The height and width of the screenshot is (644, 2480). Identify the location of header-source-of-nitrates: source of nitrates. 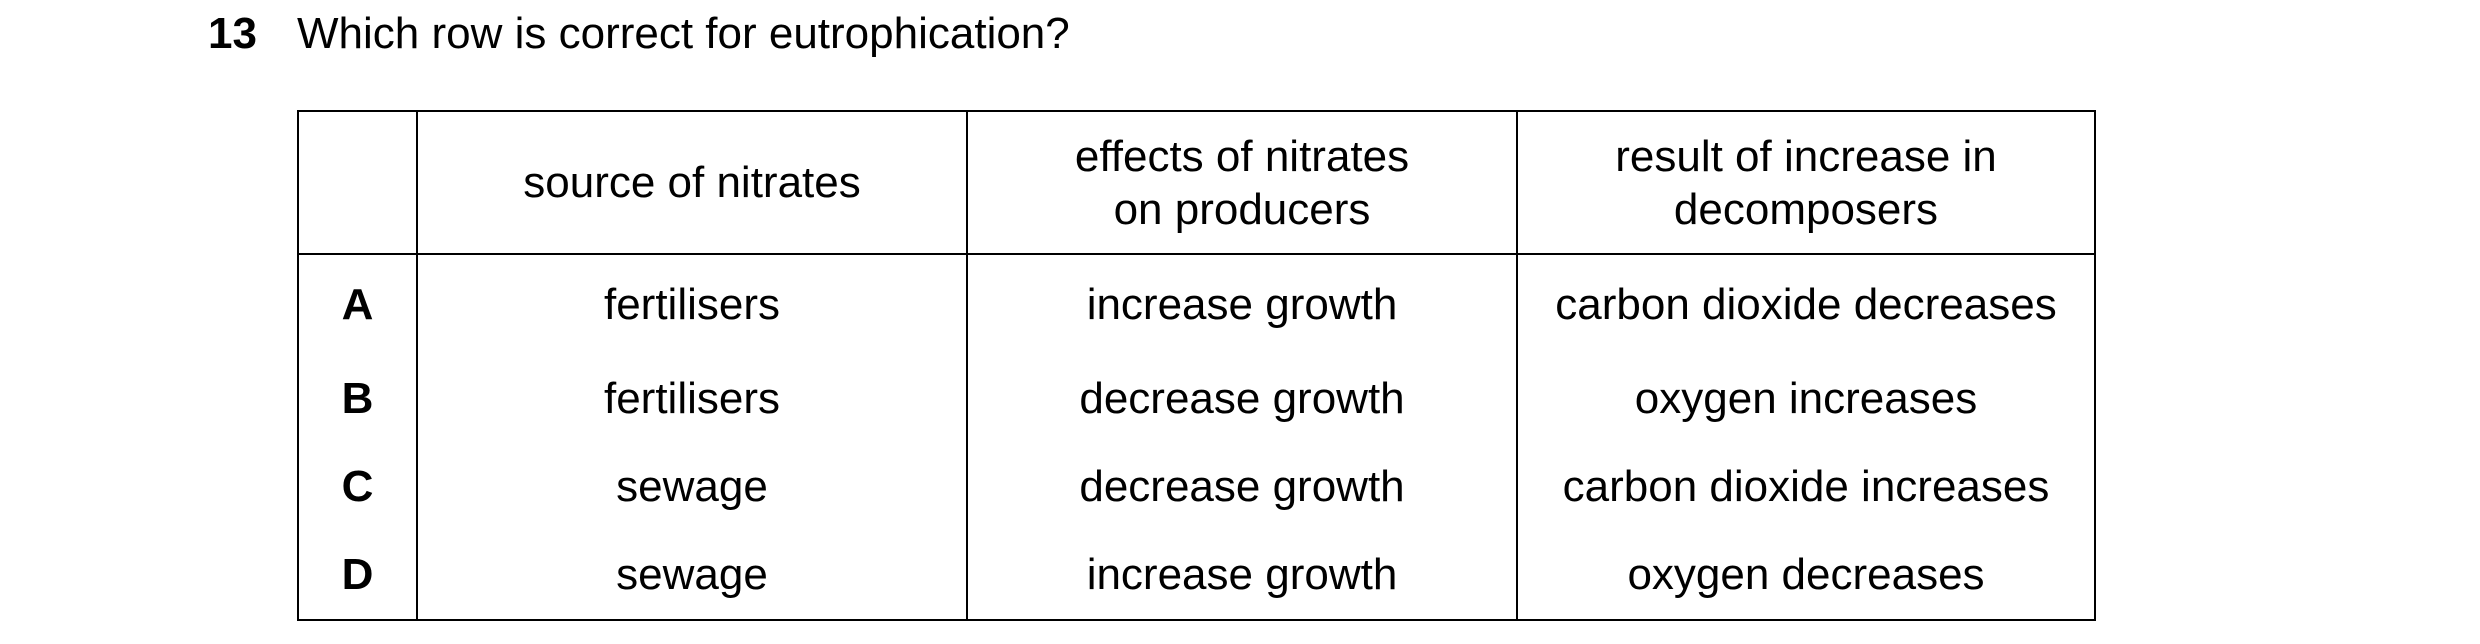
(692, 182).